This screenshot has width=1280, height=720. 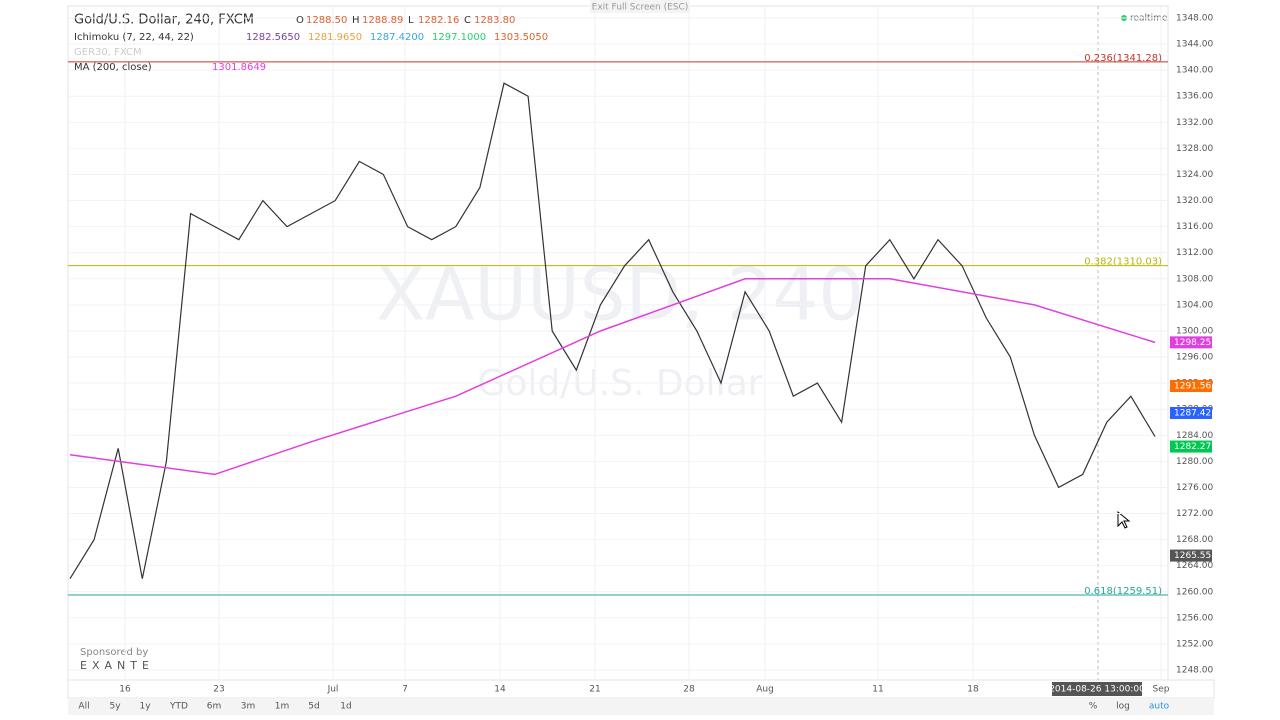 What do you see at coordinates (521, 37) in the screenshot?
I see `indicator-value: 1303.5050` at bounding box center [521, 37].